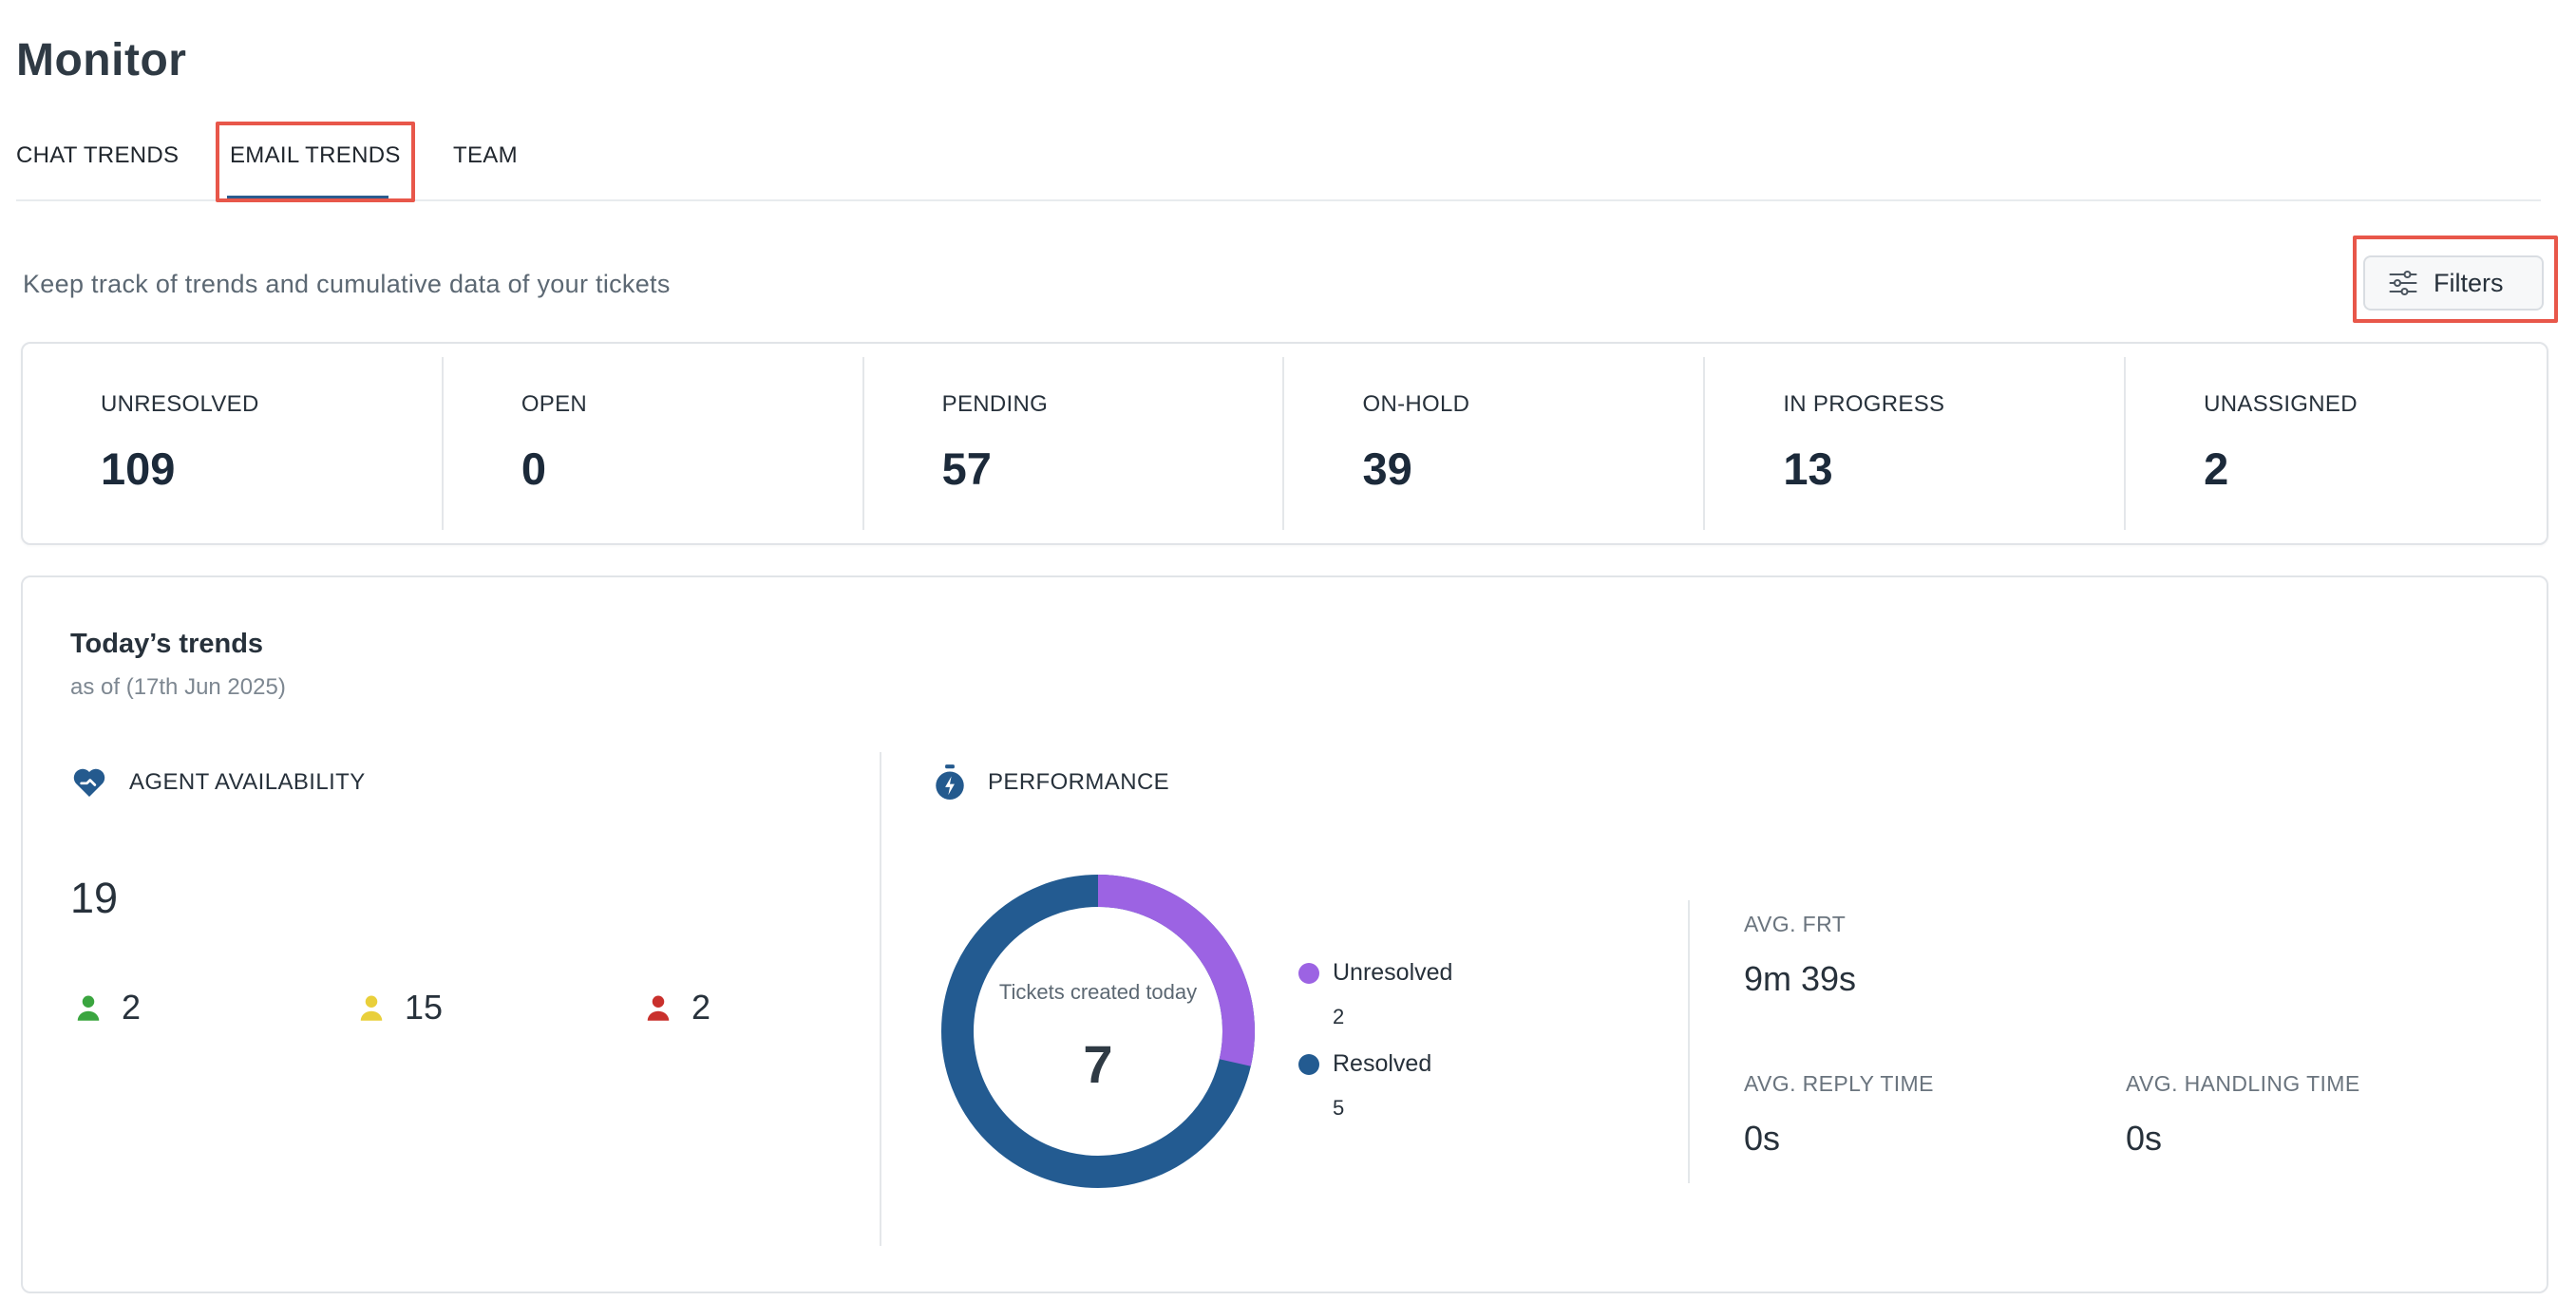  Describe the element at coordinates (950, 782) in the screenshot. I see `stopwatch-icon` at that location.